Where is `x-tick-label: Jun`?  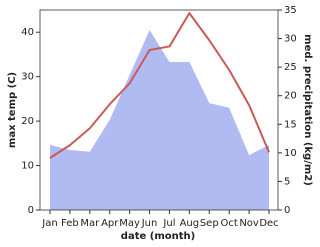 x-tick-label: Jun is located at coordinates (149, 223).